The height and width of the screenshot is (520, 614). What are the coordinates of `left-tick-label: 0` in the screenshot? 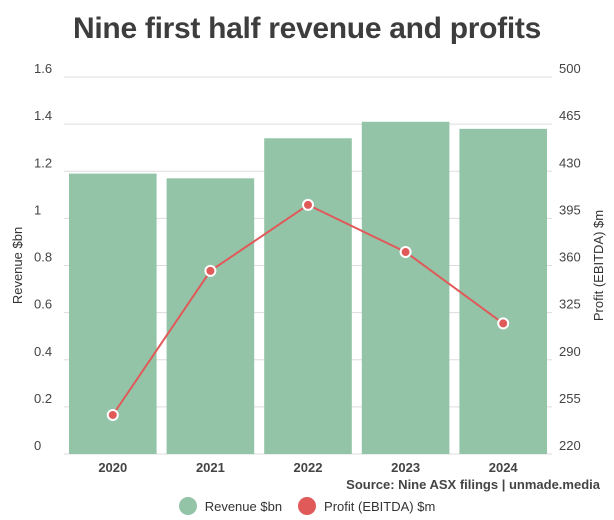 It's located at (37, 445).